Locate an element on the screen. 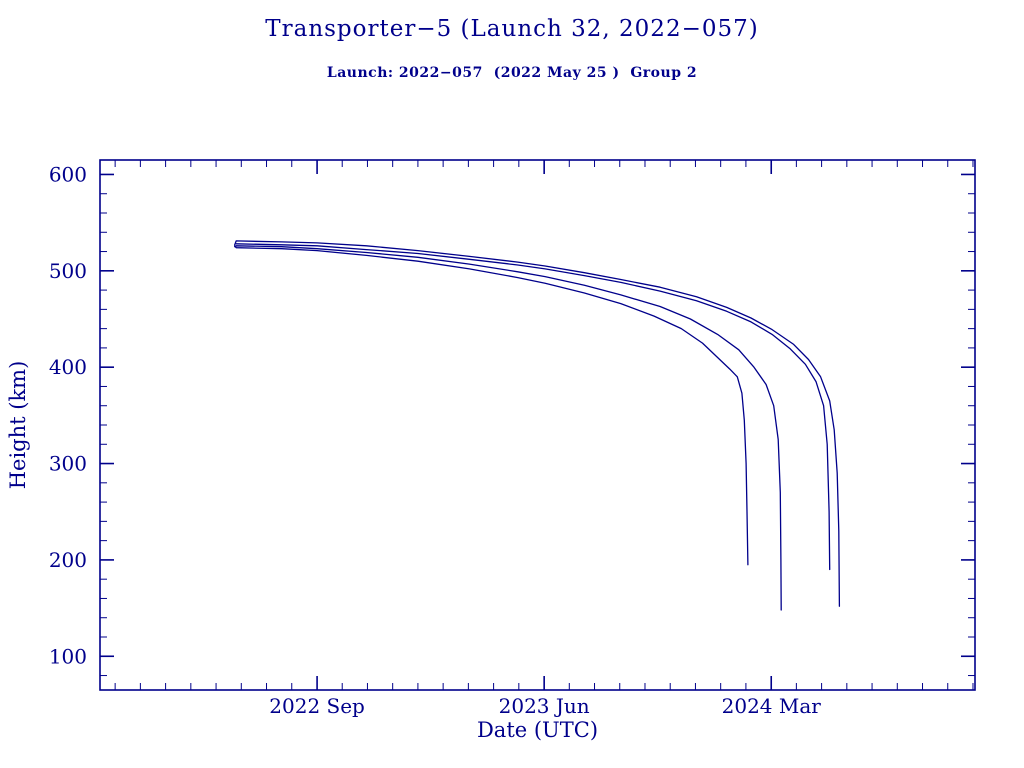 The width and height of the screenshot is (1024, 768). y-tick-label: 300 is located at coordinates (68, 464).